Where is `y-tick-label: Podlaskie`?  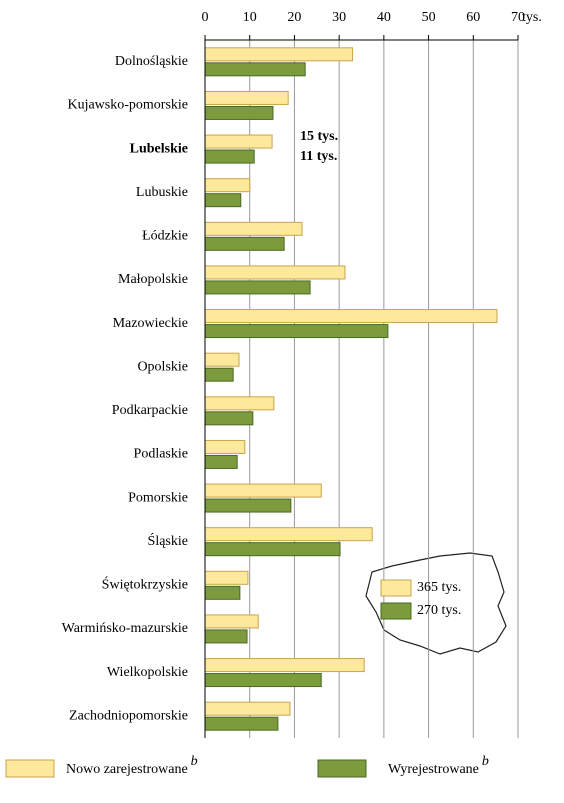 y-tick-label: Podlaskie is located at coordinates (161, 454).